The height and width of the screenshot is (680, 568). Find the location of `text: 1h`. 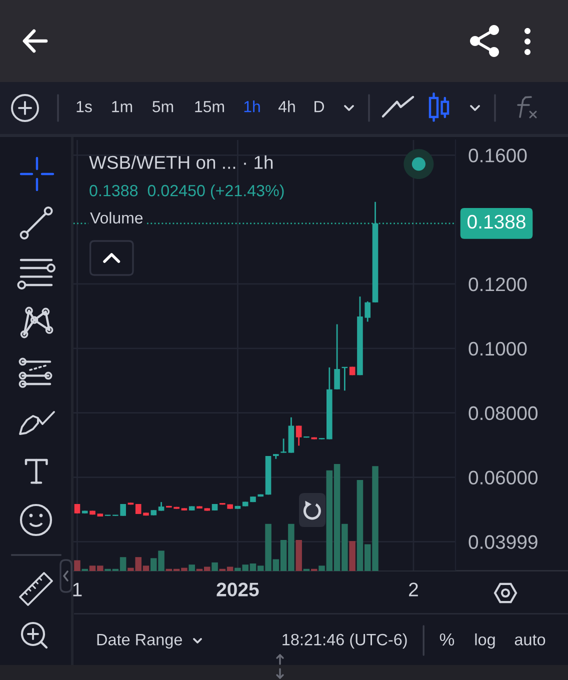

text: 1h is located at coordinates (252, 106).